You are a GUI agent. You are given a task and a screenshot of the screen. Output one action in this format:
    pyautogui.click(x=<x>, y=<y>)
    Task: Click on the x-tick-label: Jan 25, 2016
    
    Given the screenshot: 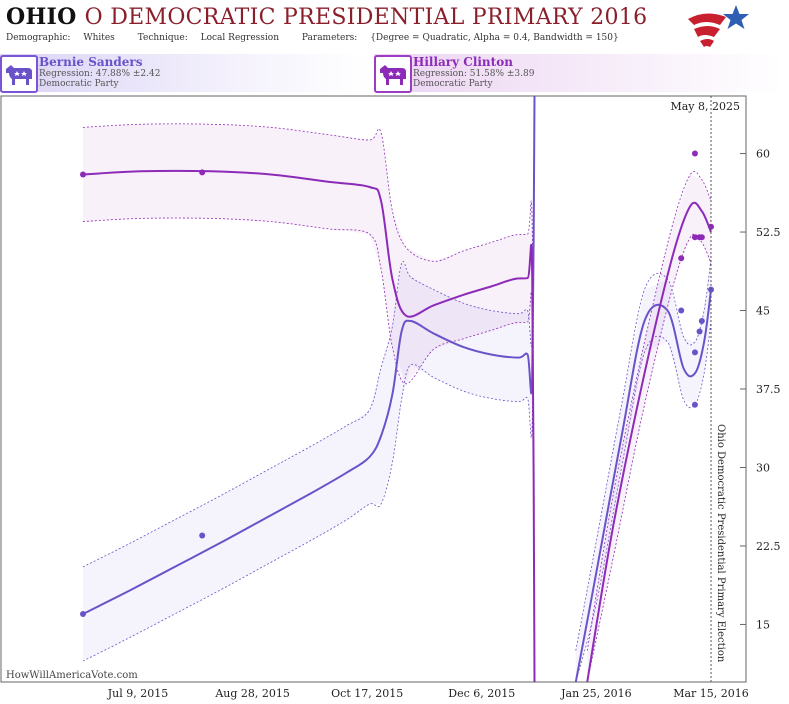 What is the action you would take?
    pyautogui.click(x=596, y=693)
    